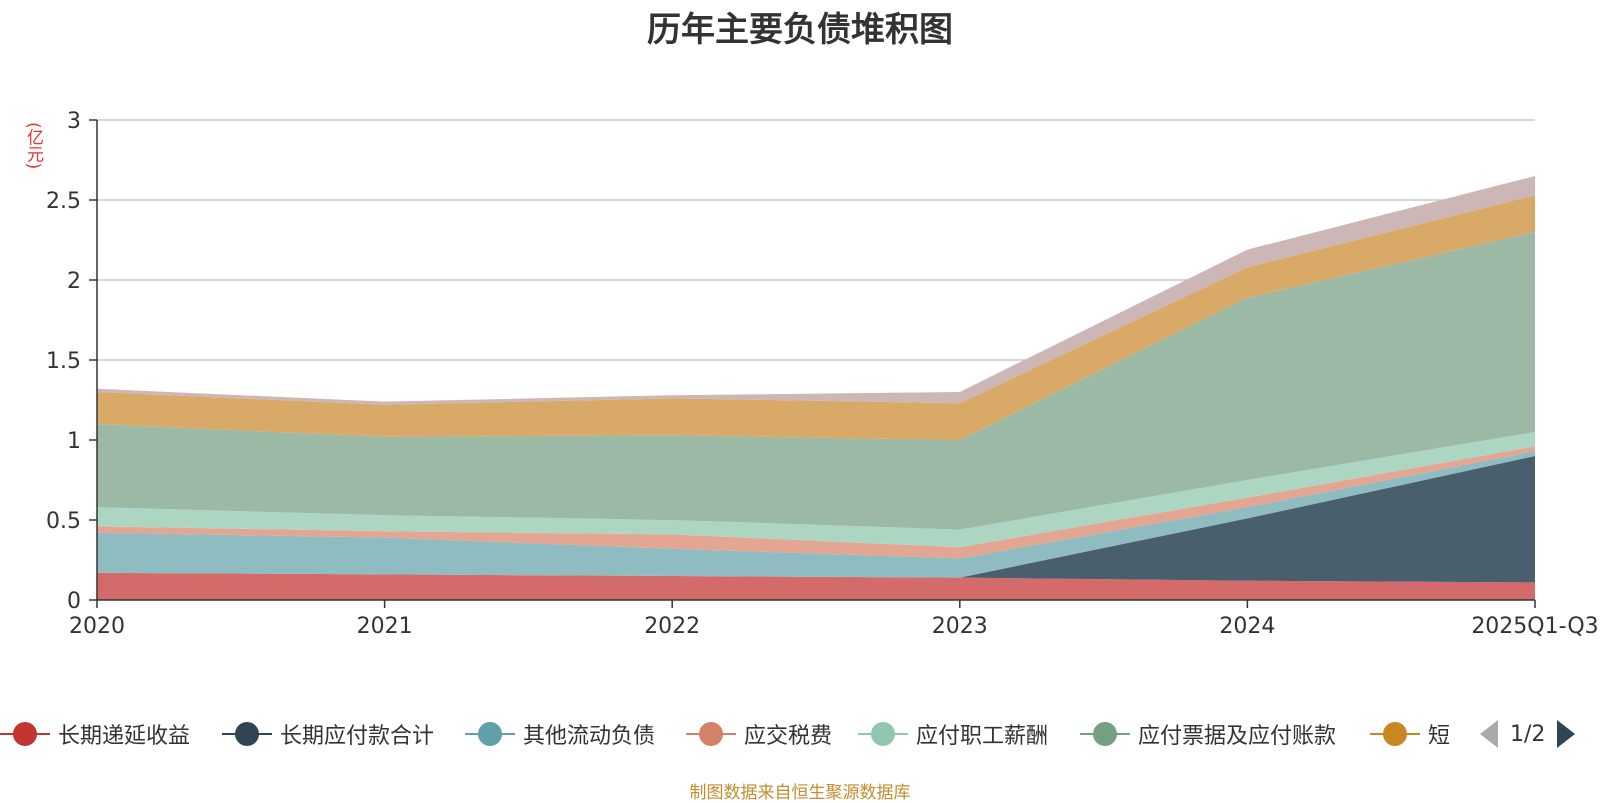  What do you see at coordinates (800, 30) in the screenshot?
I see `chart-title: 历年主要负债堆积图` at bounding box center [800, 30].